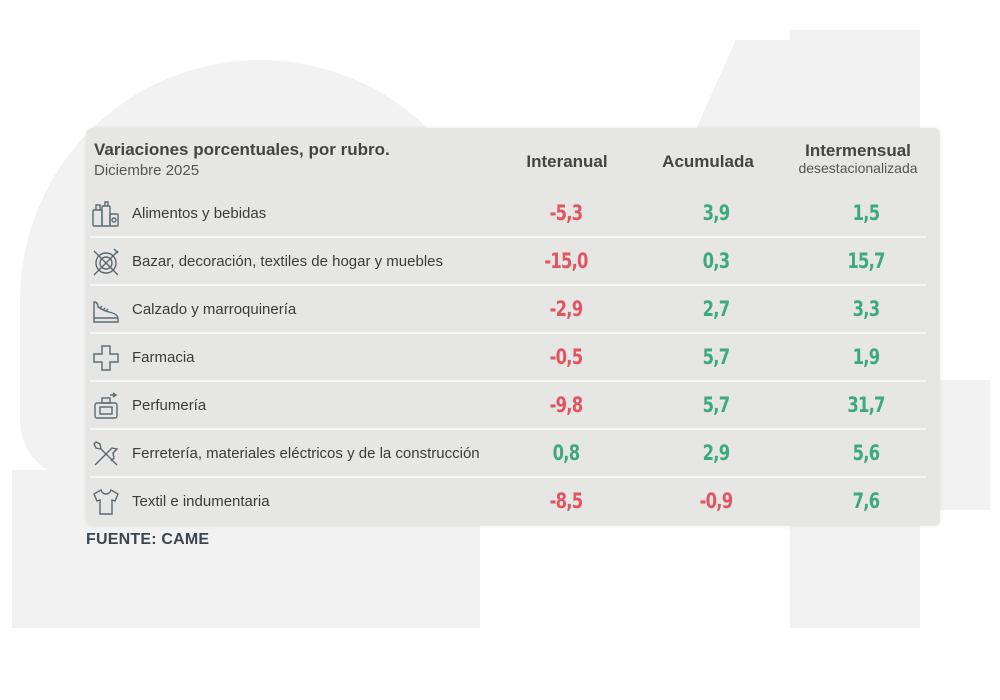  I want to click on column-header-acumulada: Acumulada, so click(708, 161).